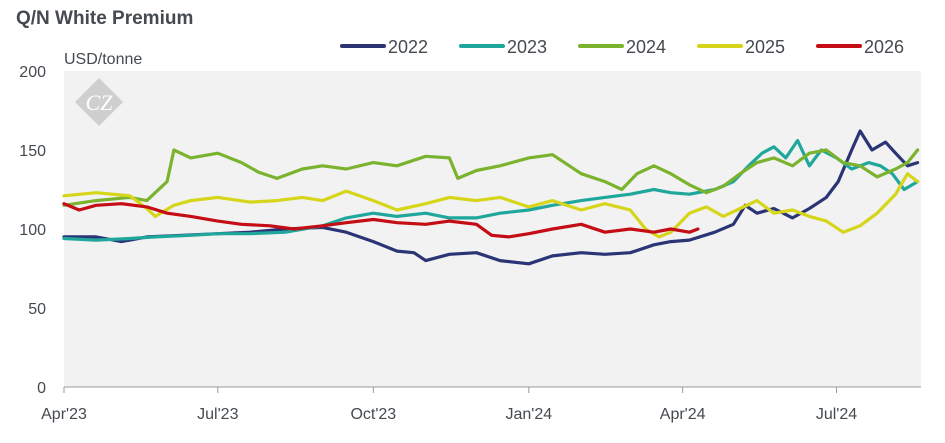 Image resolution: width=945 pixels, height=443 pixels. I want to click on x-tick-label: Jul'24, so click(836, 414).